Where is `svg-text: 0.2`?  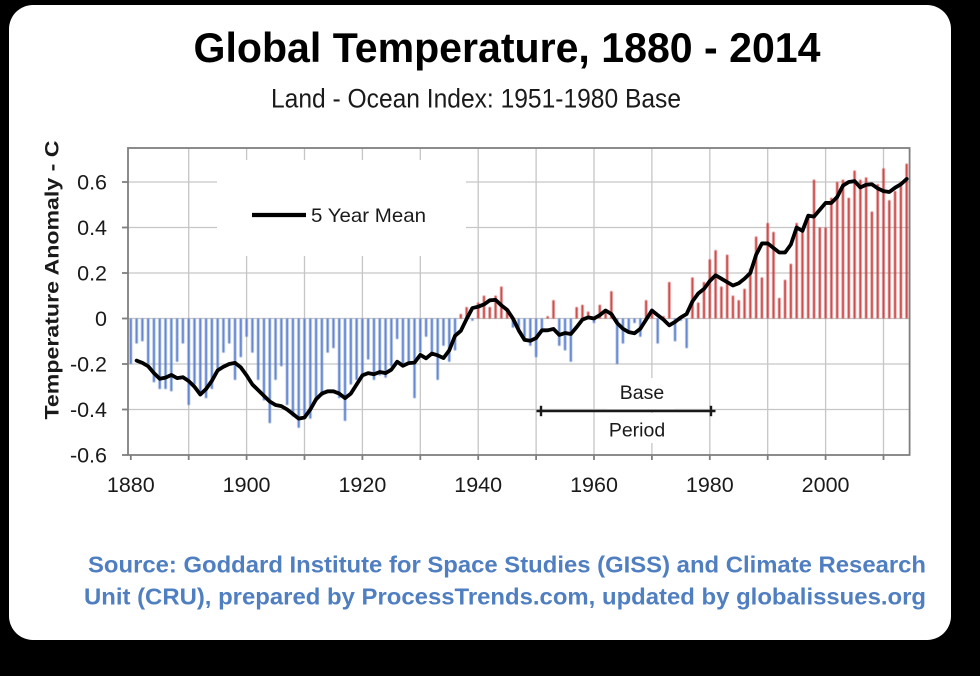
svg-text: 0.2 is located at coordinates (92, 274).